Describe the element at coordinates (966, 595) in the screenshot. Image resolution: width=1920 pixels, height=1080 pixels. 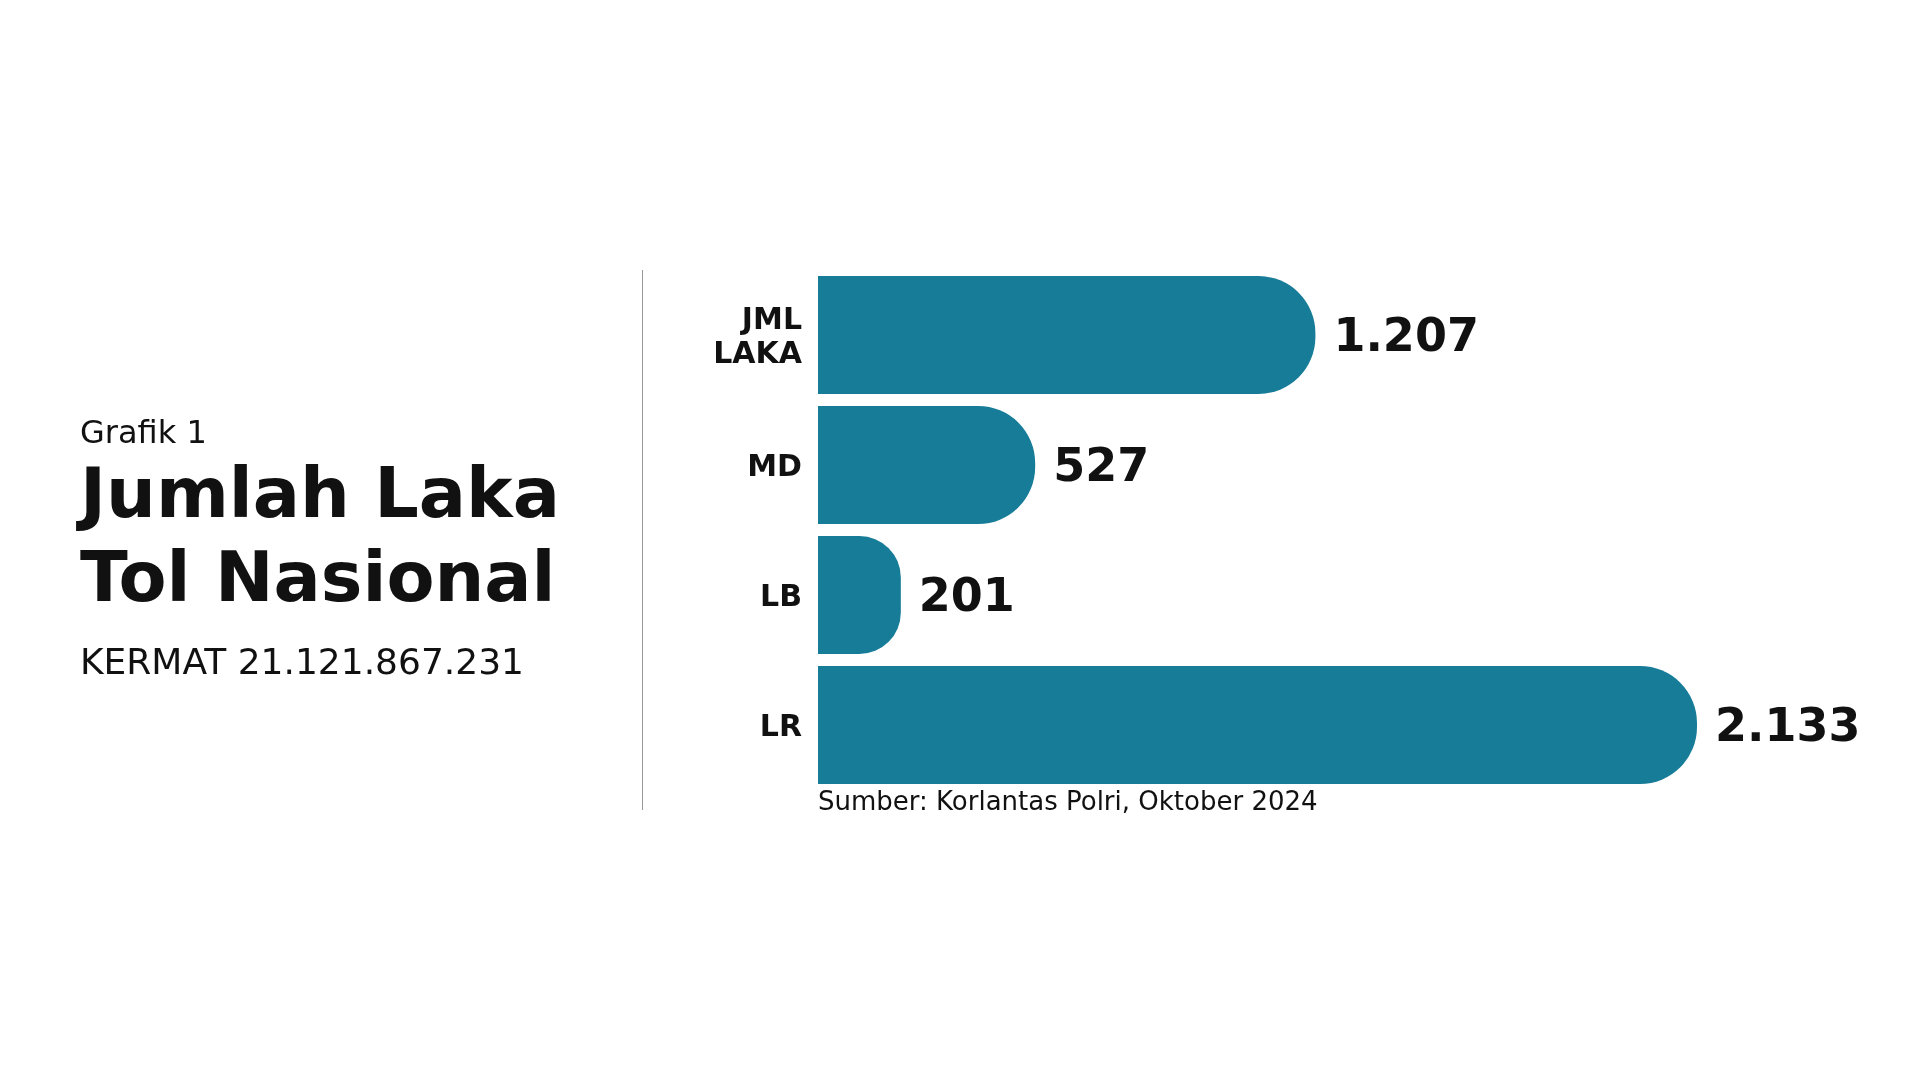
I see `data-label: 201` at that location.